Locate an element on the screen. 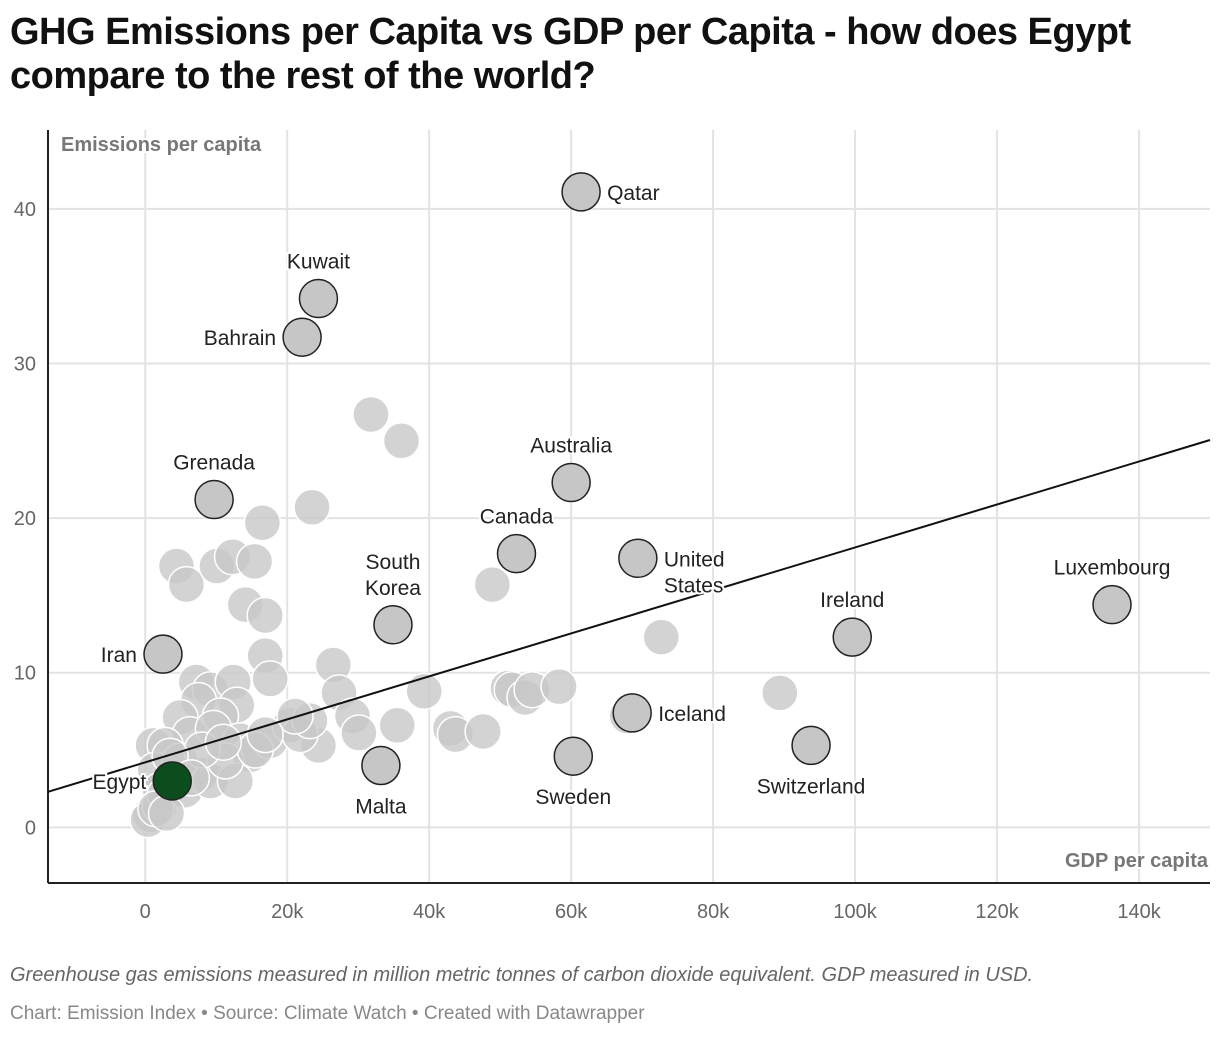 The image size is (1220, 1038). point-label: Malta is located at coordinates (381, 806).